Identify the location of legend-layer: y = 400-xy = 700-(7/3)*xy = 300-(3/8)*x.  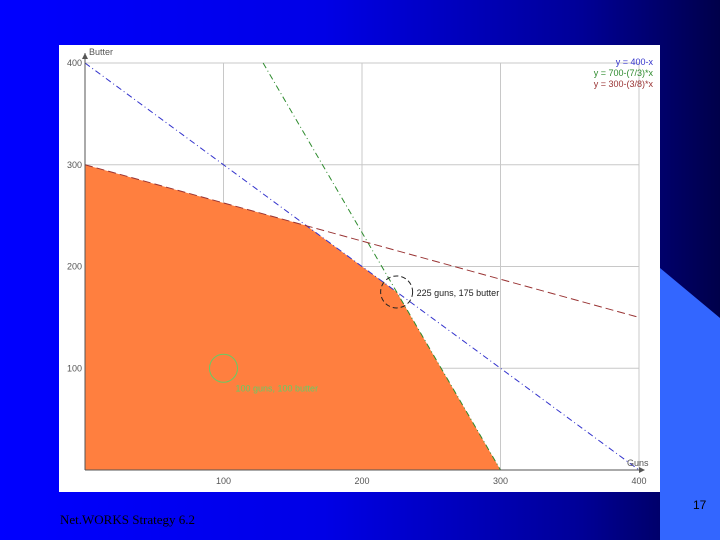
(624, 73).